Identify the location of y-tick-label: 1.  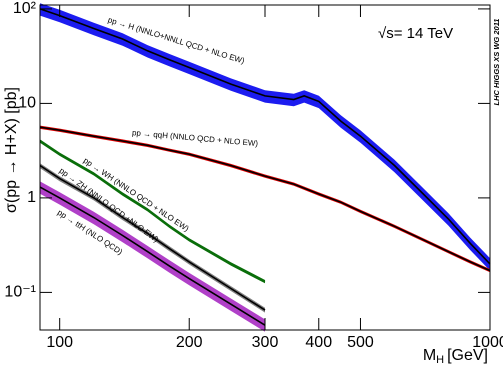
(31, 197).